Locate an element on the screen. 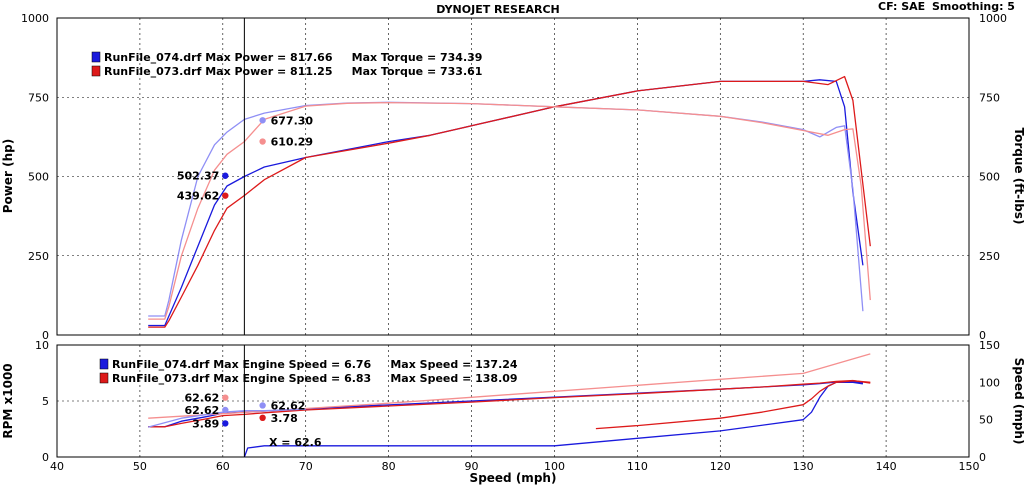 Image resolution: width=1024 pixels, height=486 pixels. speed-tick-label: 0 is located at coordinates (982, 457).